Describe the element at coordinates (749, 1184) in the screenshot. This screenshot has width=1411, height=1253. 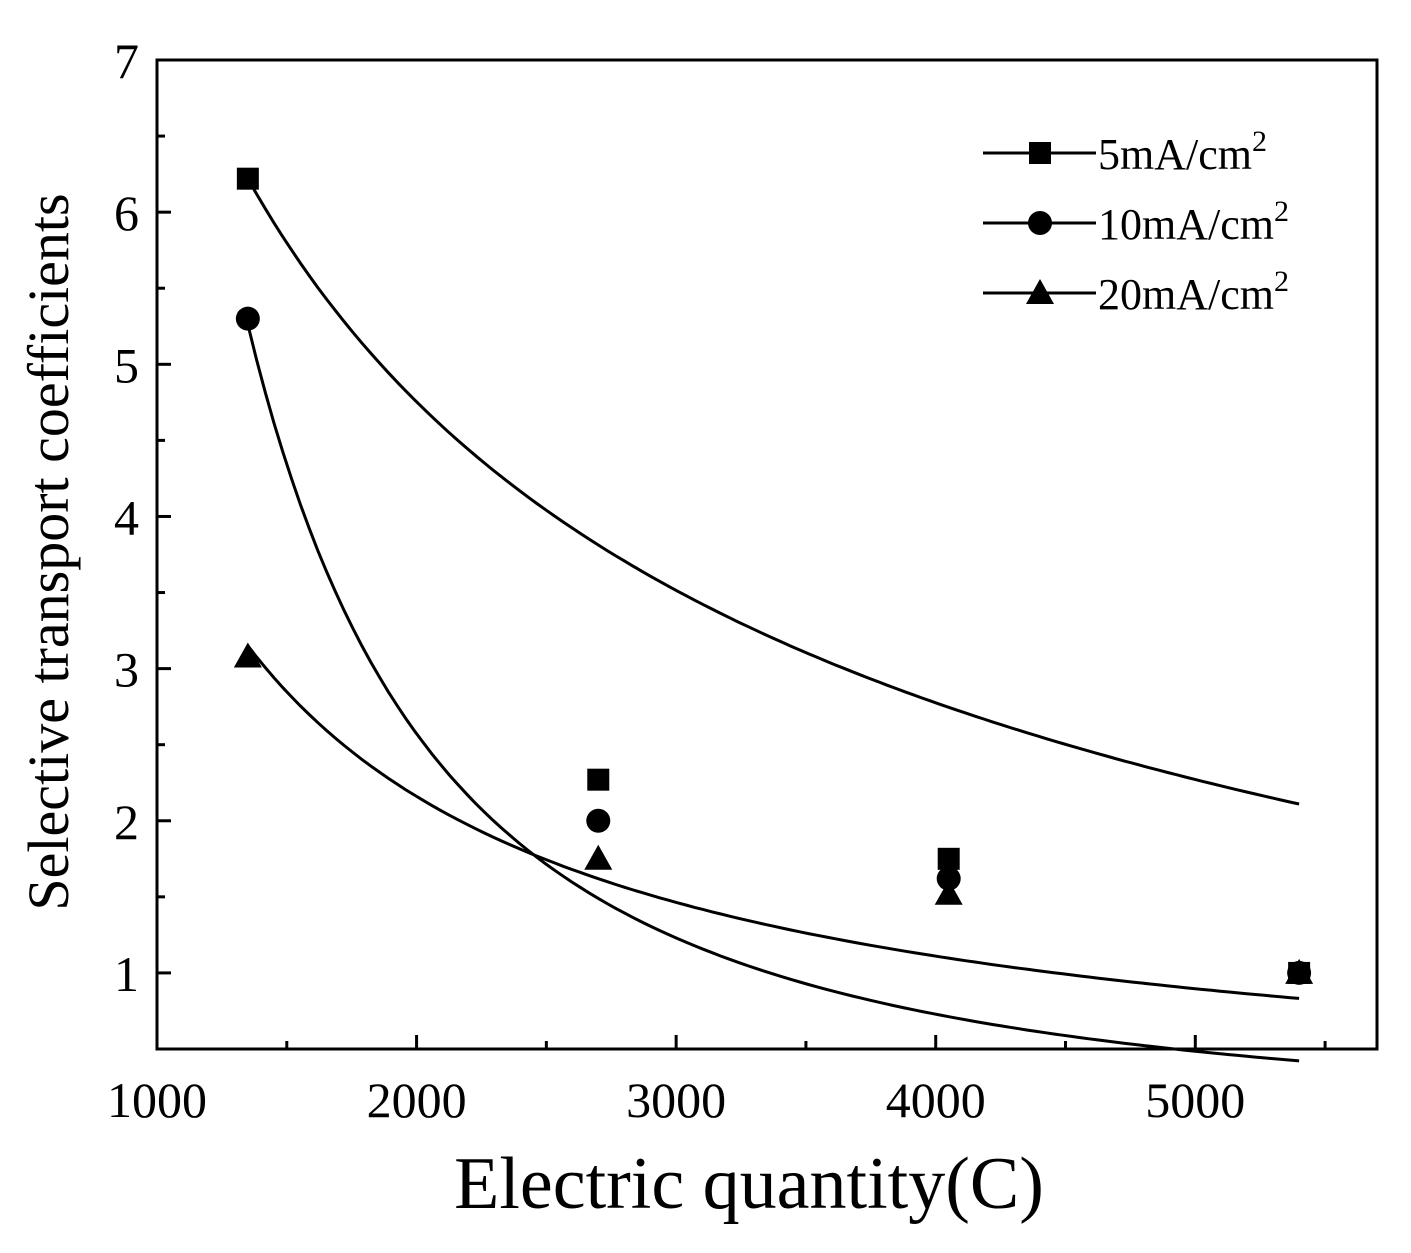
I see `x-axis-title: Electric quantity(C)` at that location.